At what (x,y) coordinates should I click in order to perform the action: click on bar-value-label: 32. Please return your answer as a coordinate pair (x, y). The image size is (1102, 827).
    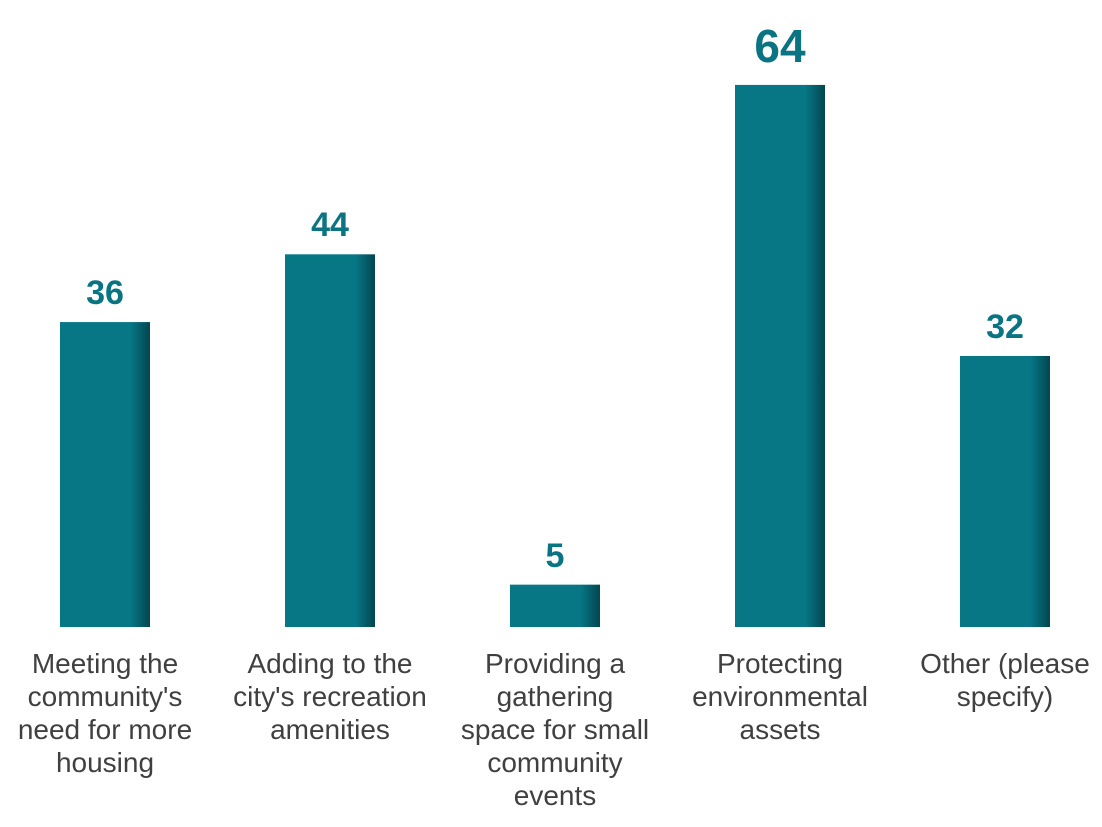
    Looking at the image, I should click on (1005, 326).